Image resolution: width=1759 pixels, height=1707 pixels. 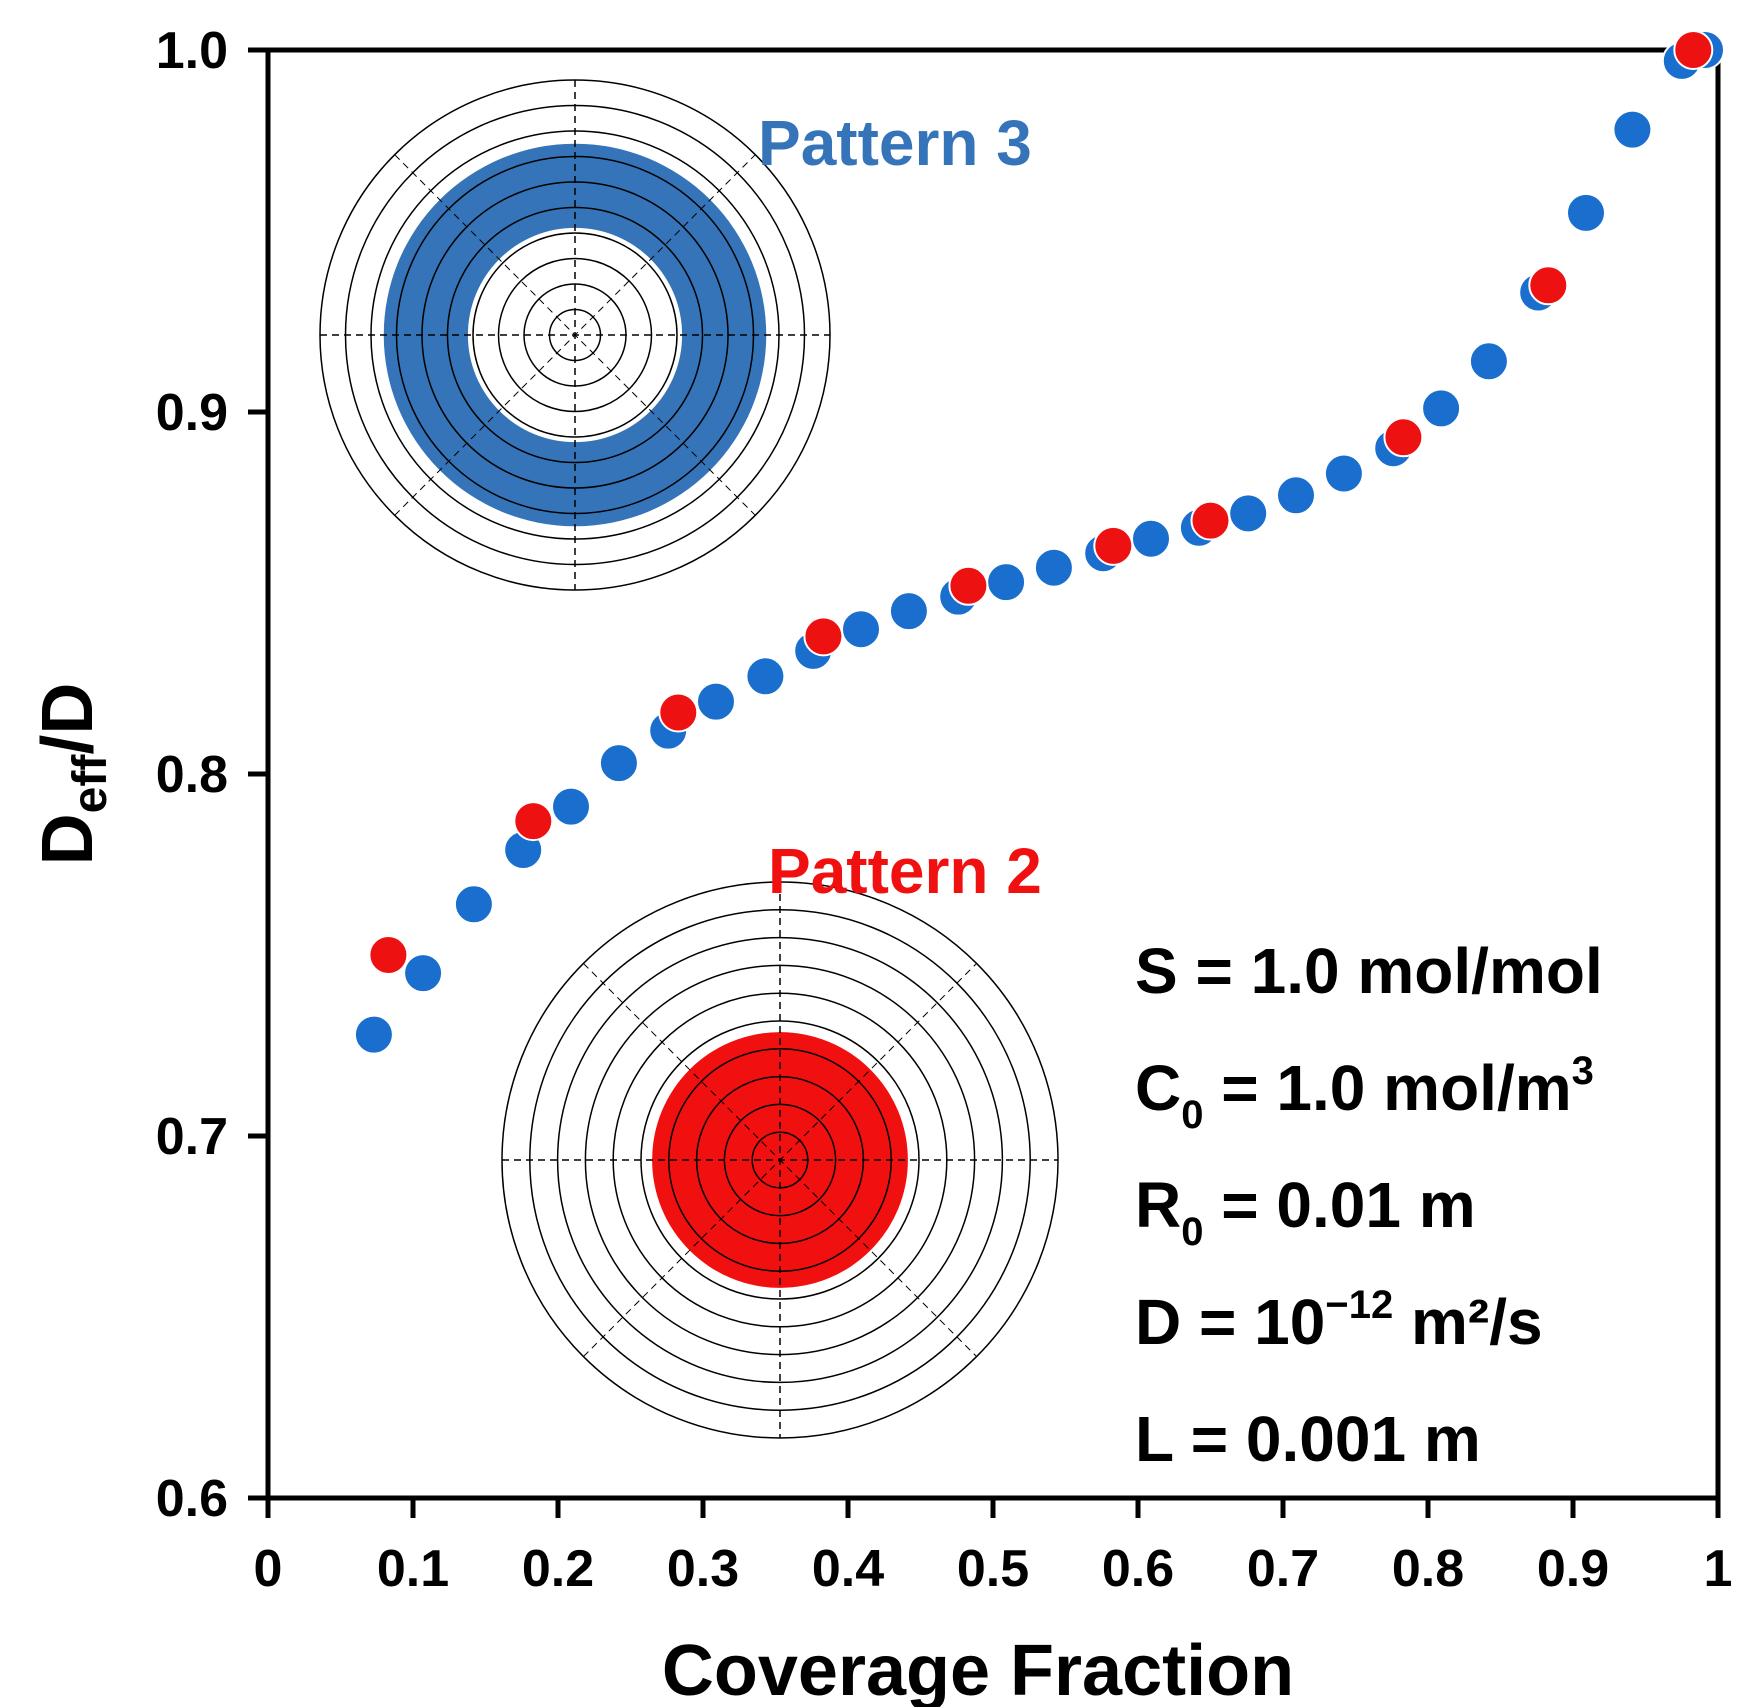 What do you see at coordinates (978, 1669) in the screenshot?
I see `x-axis-title: Coverage Fraction` at bounding box center [978, 1669].